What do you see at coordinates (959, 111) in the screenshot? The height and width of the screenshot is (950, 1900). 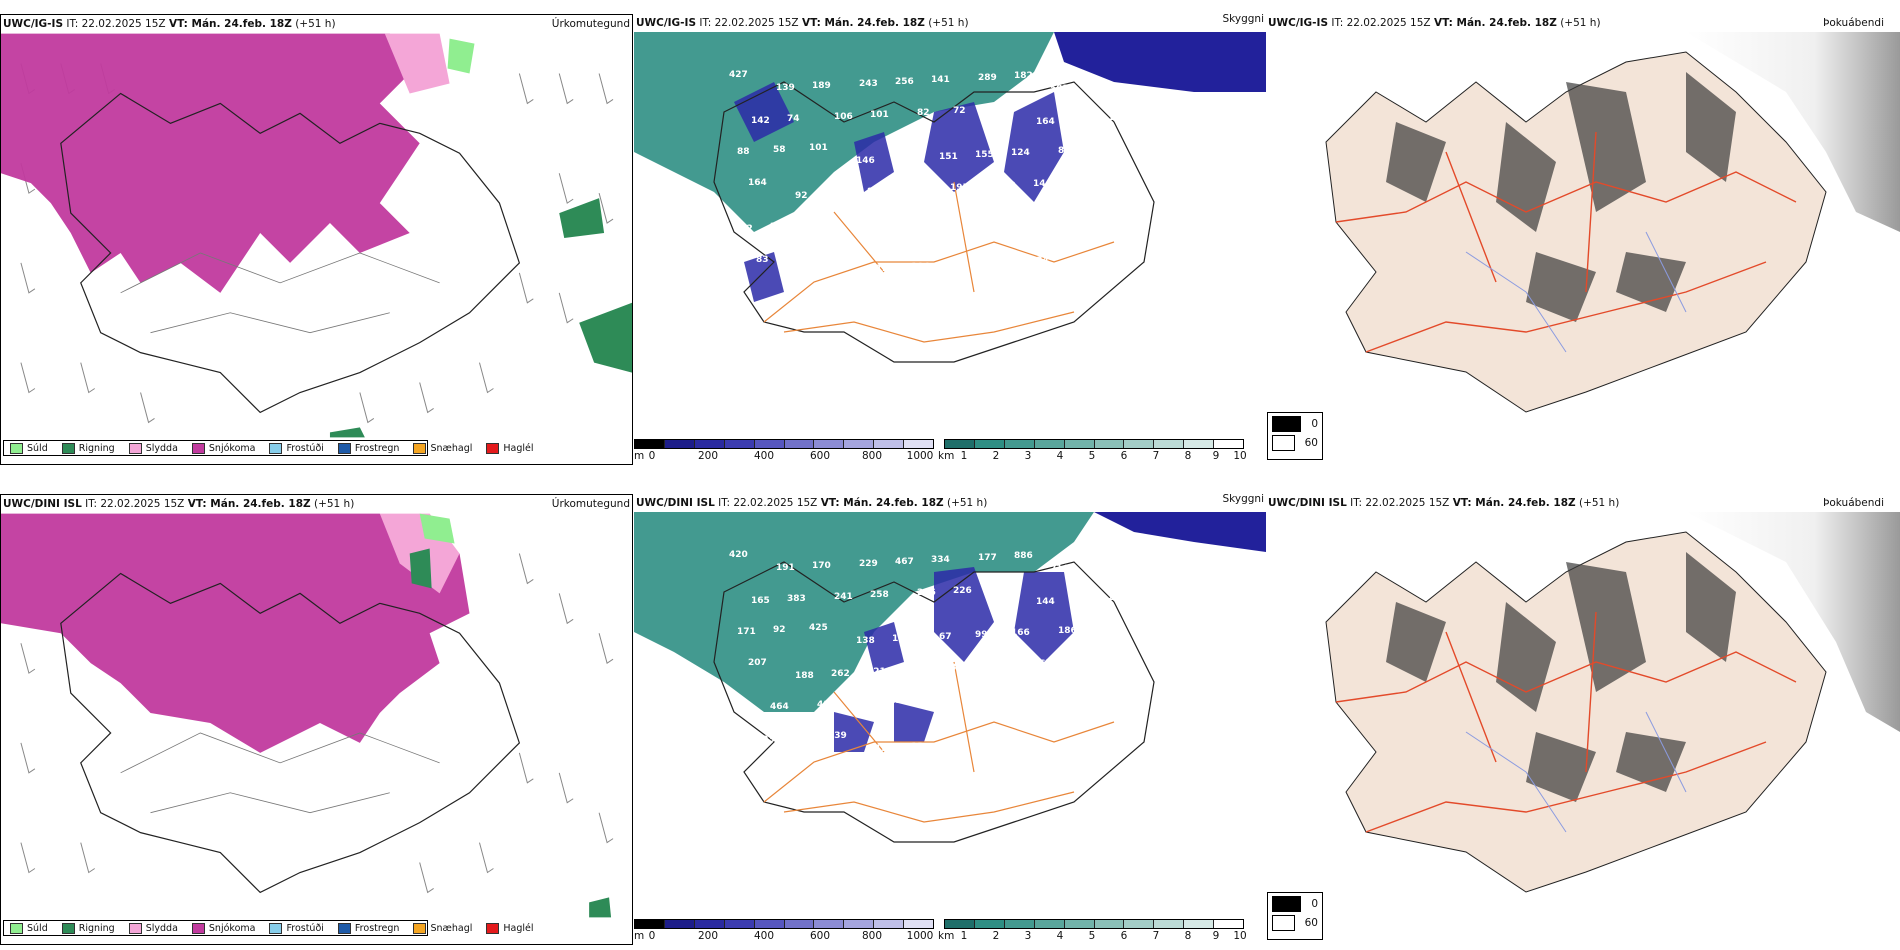 I see `ceiling-label: 72` at bounding box center [959, 111].